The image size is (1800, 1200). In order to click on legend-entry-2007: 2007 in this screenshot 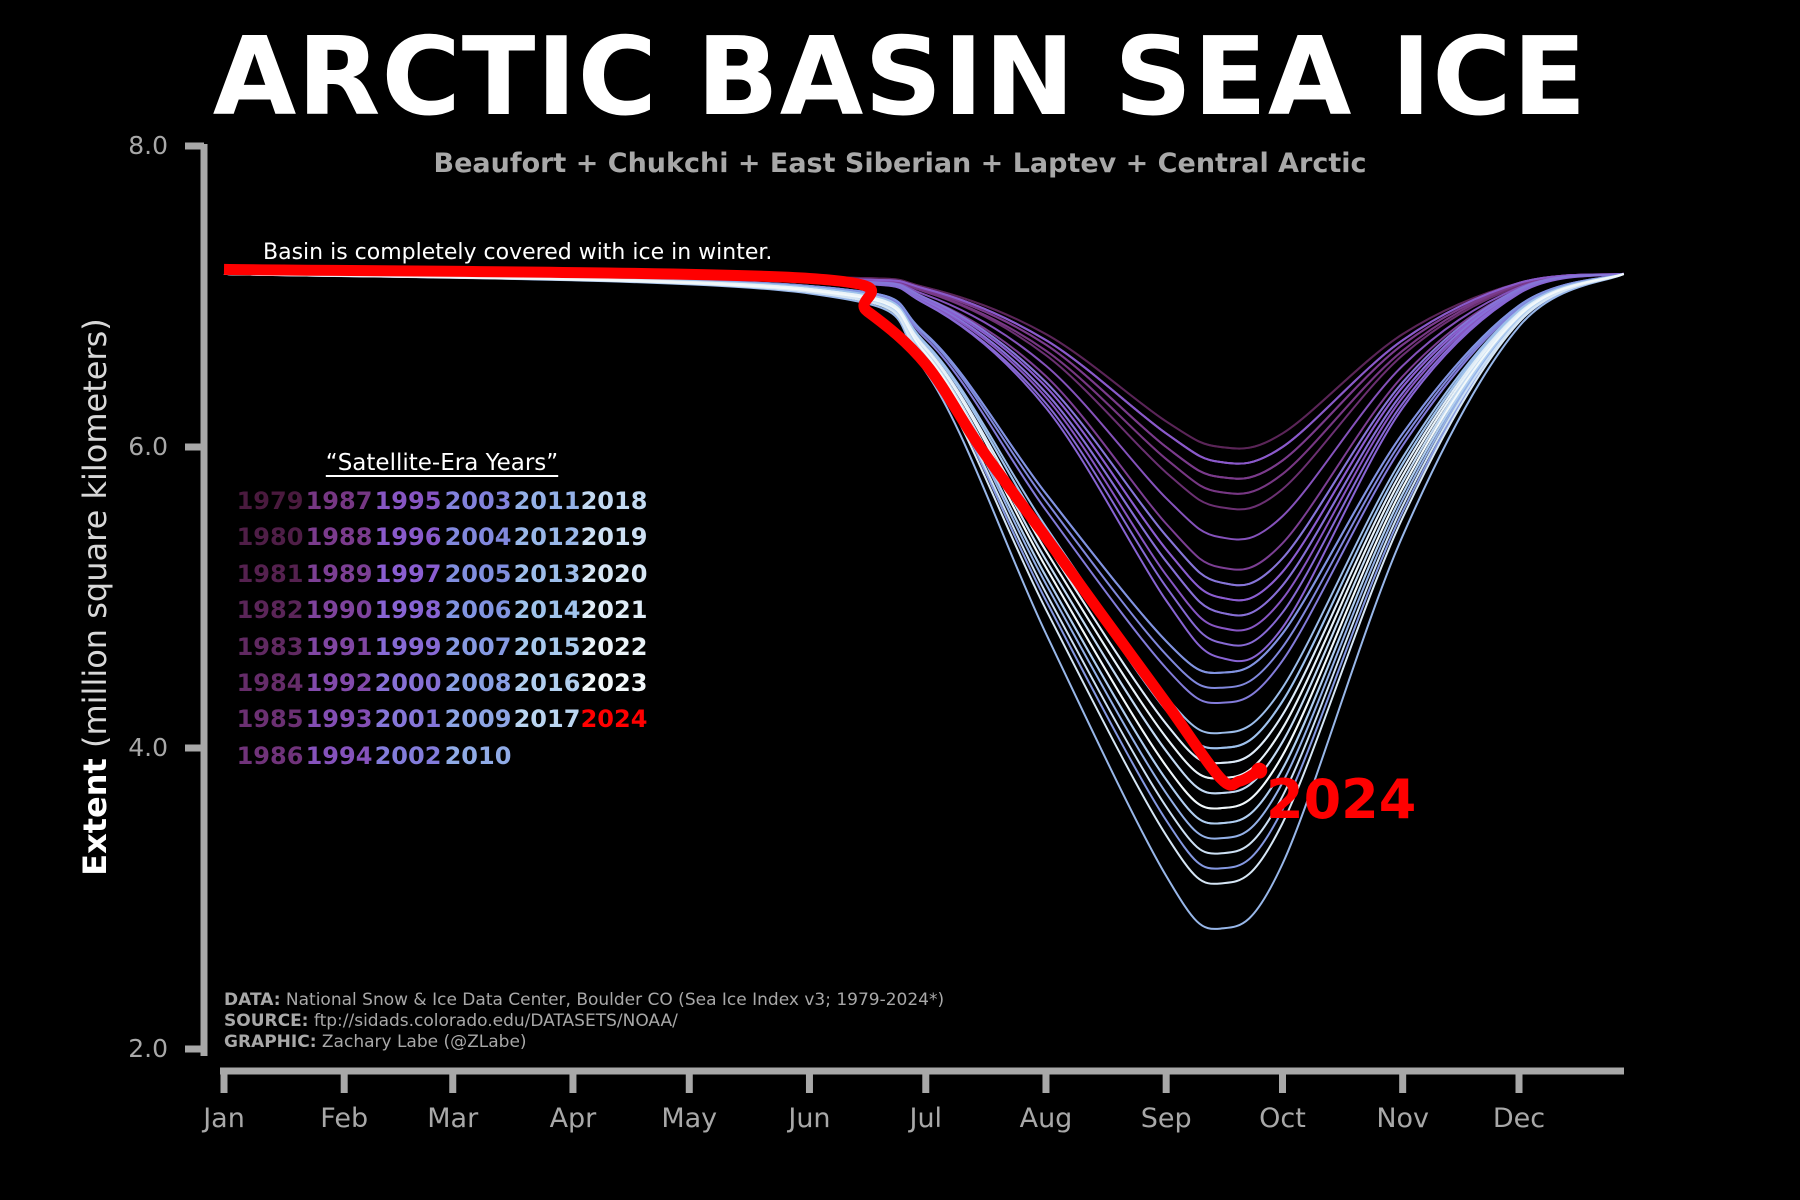, I will do `click(478, 646)`.